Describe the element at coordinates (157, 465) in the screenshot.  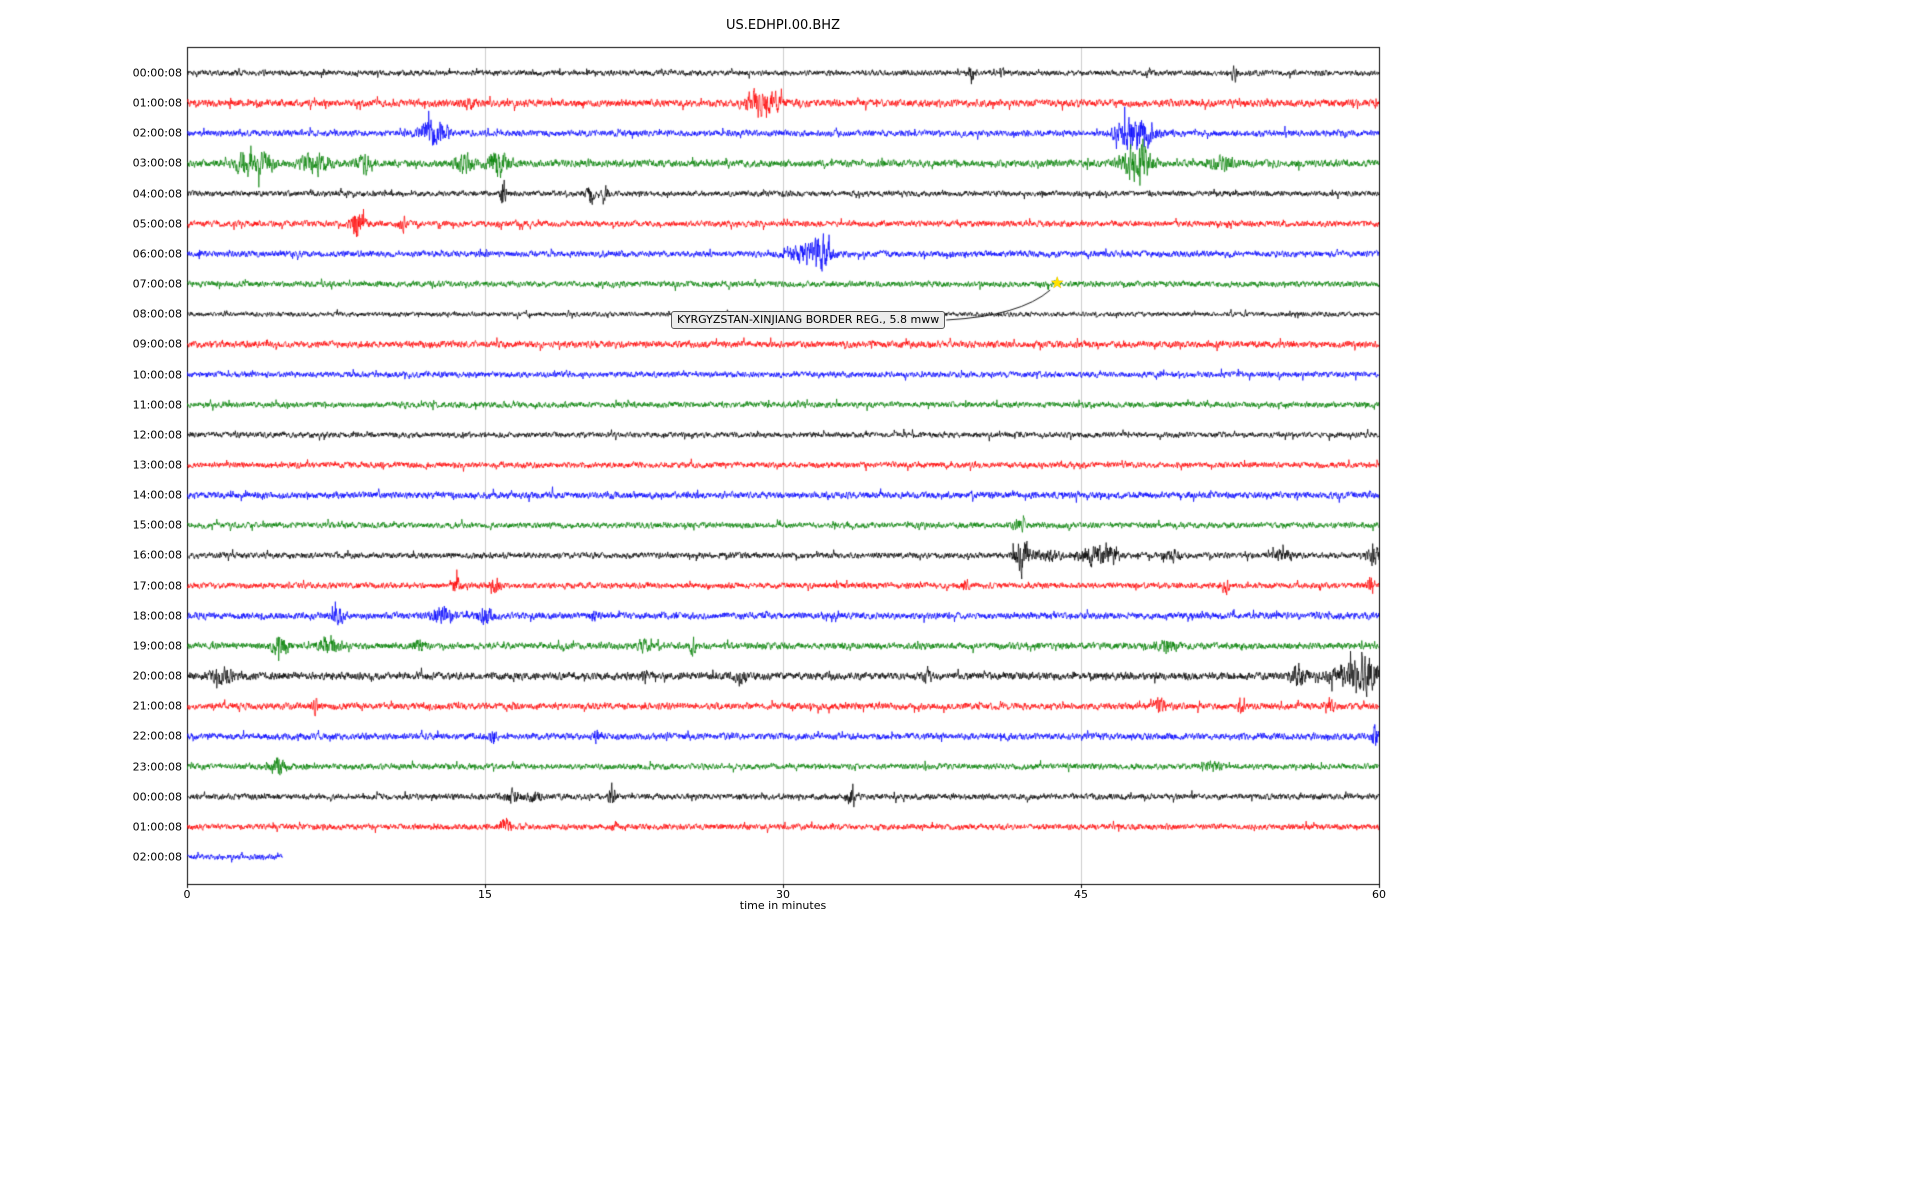
I see `trace-time-label: 13:00:08` at that location.